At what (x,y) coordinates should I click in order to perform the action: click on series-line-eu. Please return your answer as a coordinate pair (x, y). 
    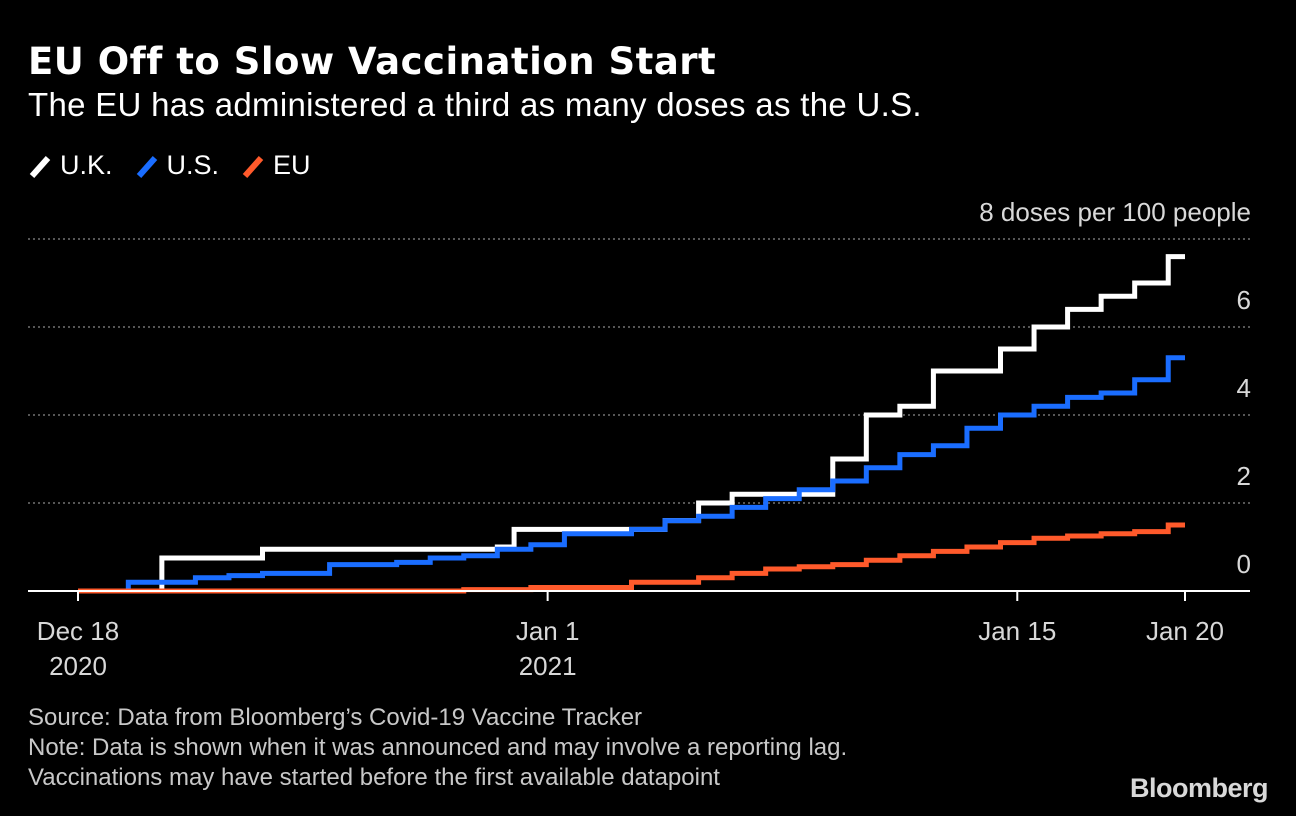
    Looking at the image, I should click on (631, 558).